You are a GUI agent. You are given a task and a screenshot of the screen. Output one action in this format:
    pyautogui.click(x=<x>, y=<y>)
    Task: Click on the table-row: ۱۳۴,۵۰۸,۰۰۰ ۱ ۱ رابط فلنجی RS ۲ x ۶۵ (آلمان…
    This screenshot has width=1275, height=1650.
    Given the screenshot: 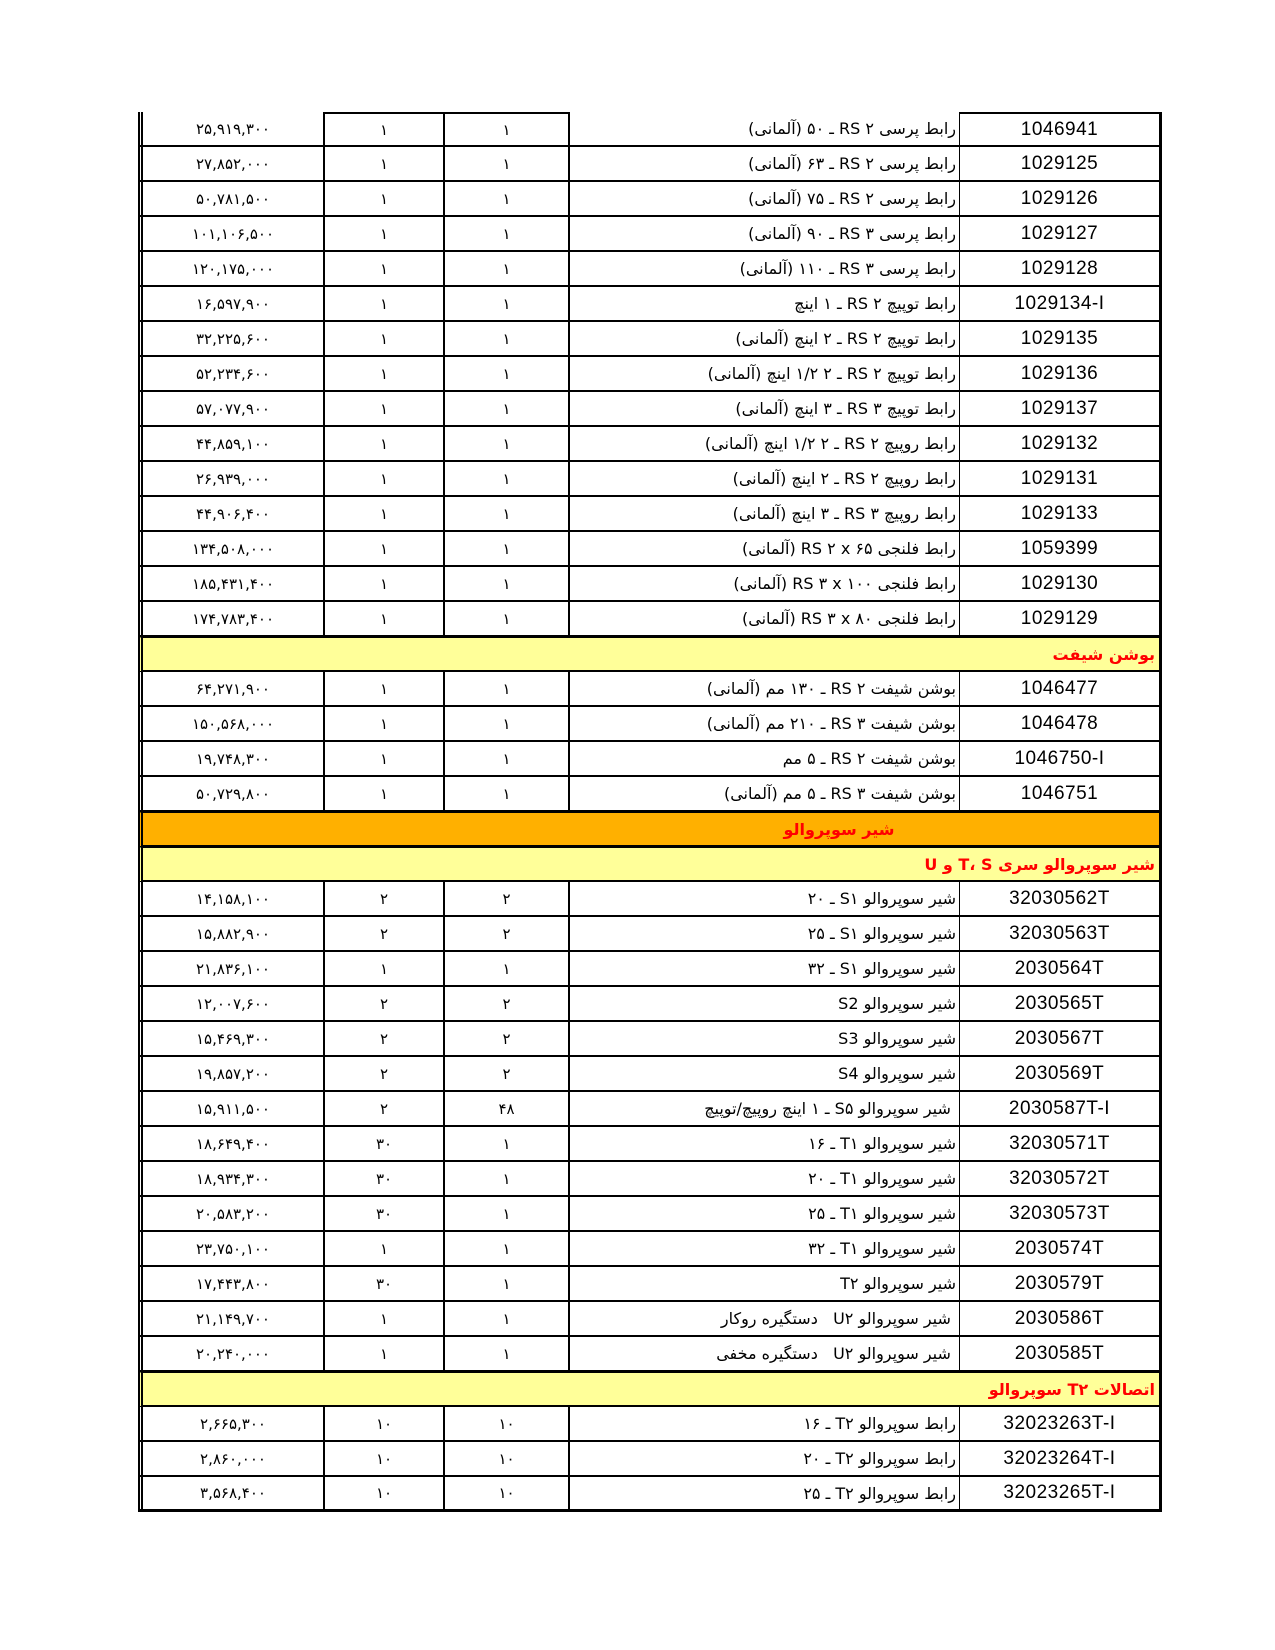 What is the action you would take?
    pyautogui.click(x=650, y=549)
    